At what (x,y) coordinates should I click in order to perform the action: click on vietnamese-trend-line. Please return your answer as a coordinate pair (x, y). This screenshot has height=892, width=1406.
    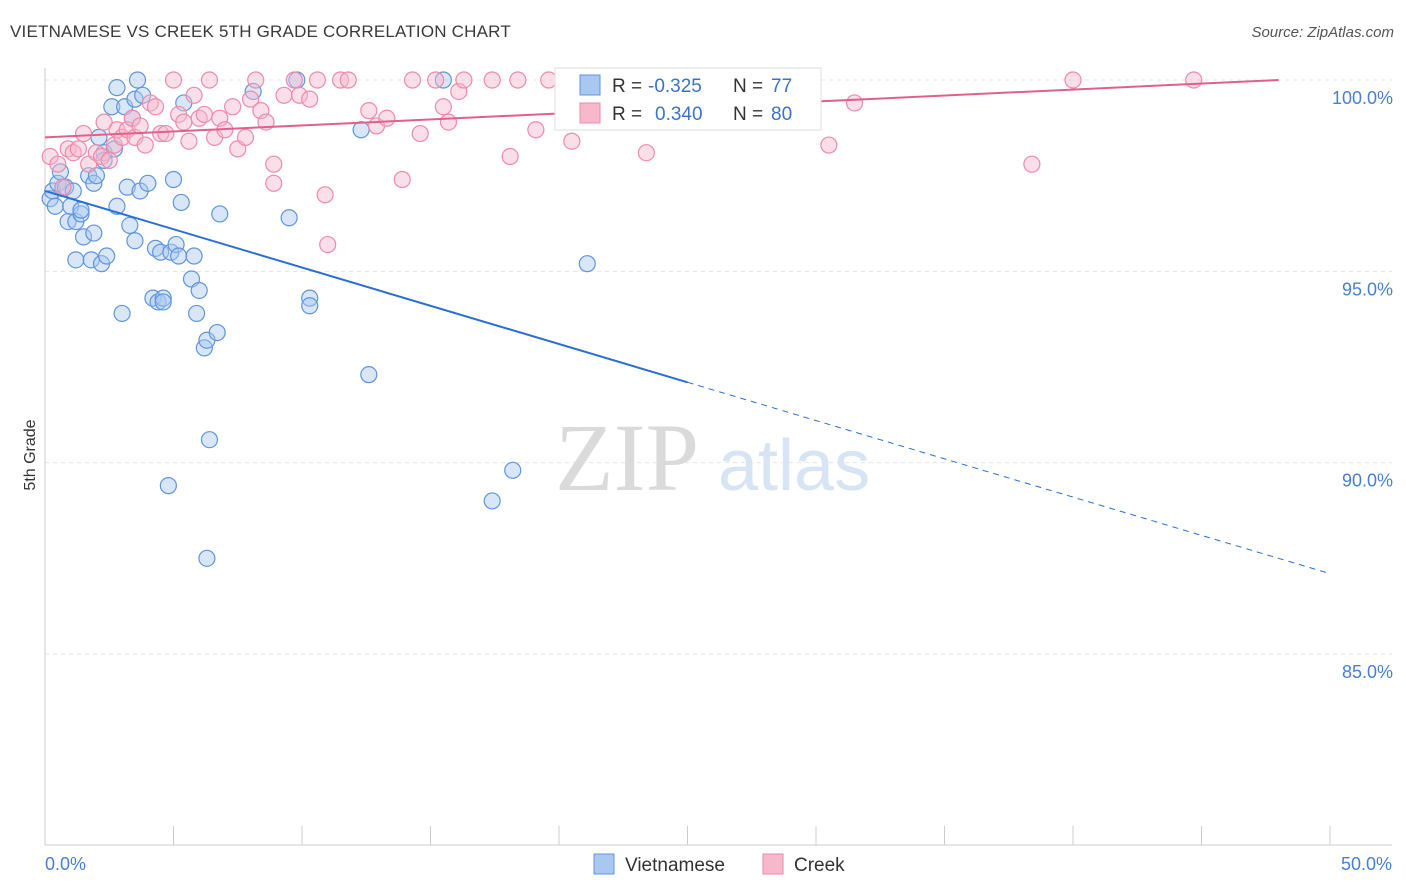
    Looking at the image, I should click on (366, 287).